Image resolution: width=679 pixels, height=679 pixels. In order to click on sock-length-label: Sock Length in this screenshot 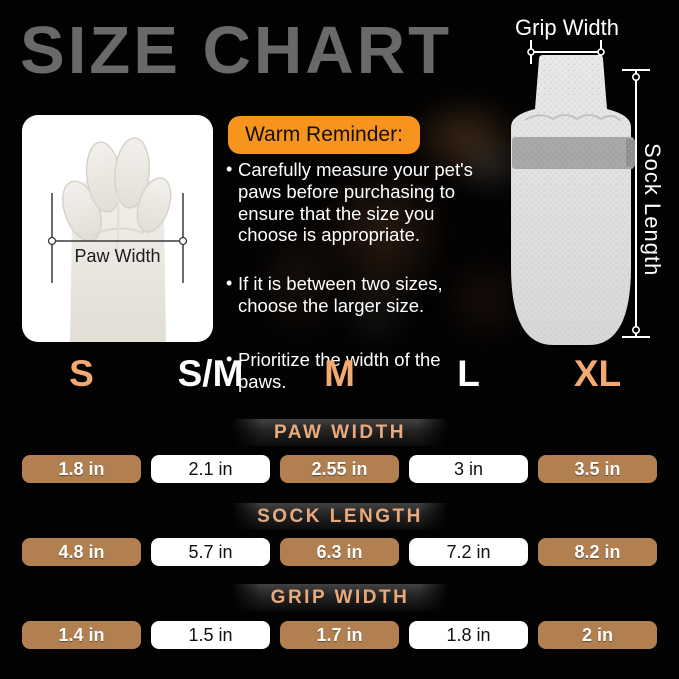, I will do `click(652, 210)`.